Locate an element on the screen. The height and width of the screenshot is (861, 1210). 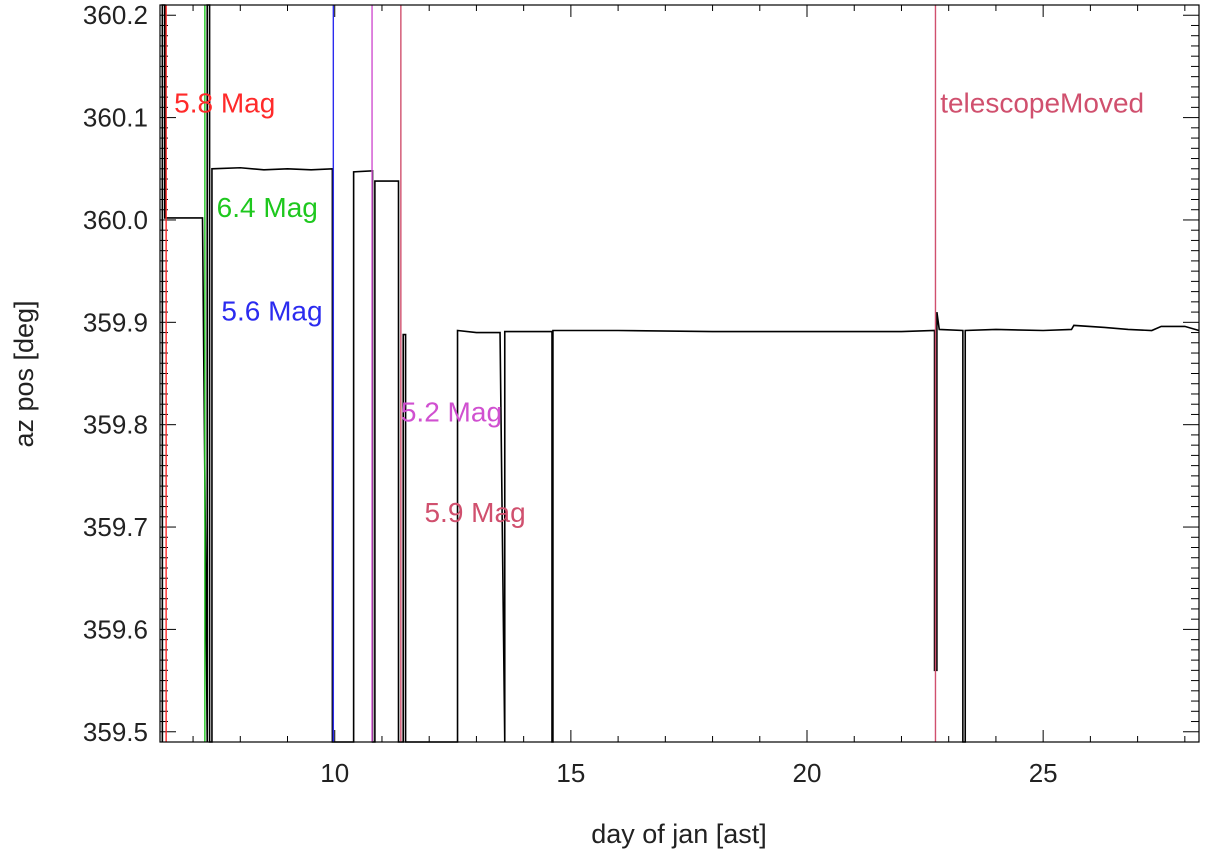
y-tick-label: 360.0 is located at coordinates (115, 220).